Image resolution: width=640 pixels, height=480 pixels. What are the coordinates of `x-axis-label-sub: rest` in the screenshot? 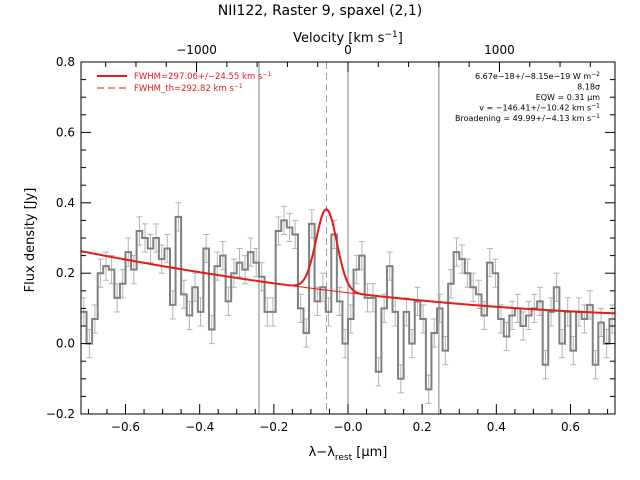 It's located at (344, 458).